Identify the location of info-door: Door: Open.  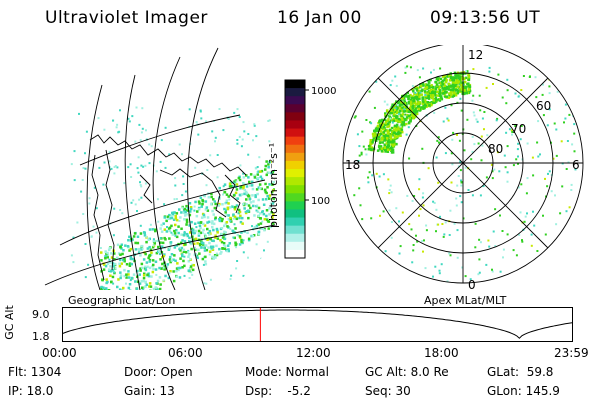
(158, 372).